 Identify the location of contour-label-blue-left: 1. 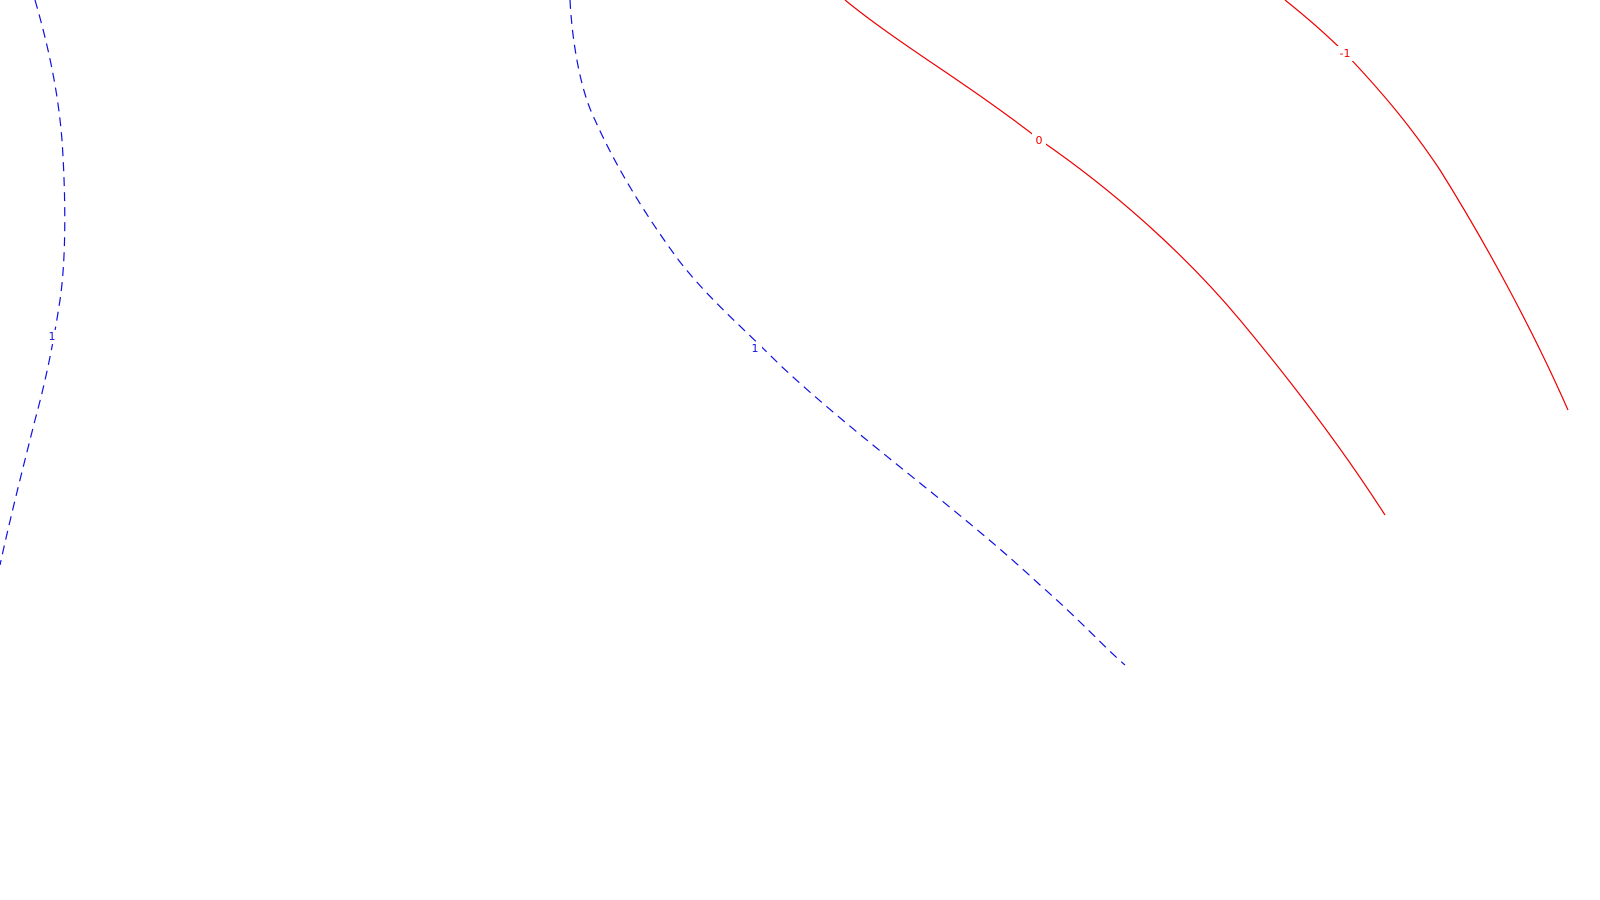
(52, 336).